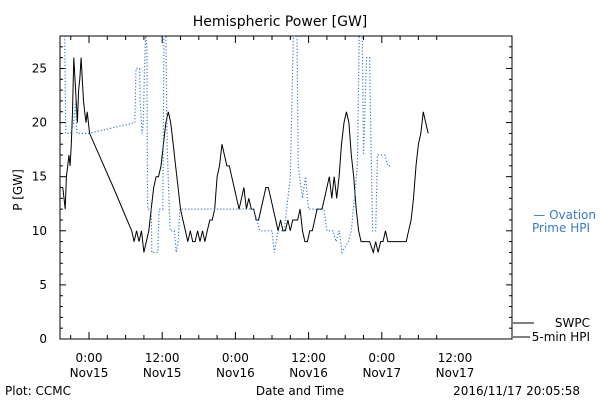 This screenshot has height=400, width=600. Describe the element at coordinates (39, 231) in the screenshot. I see `y-tick-label: 10` at that location.